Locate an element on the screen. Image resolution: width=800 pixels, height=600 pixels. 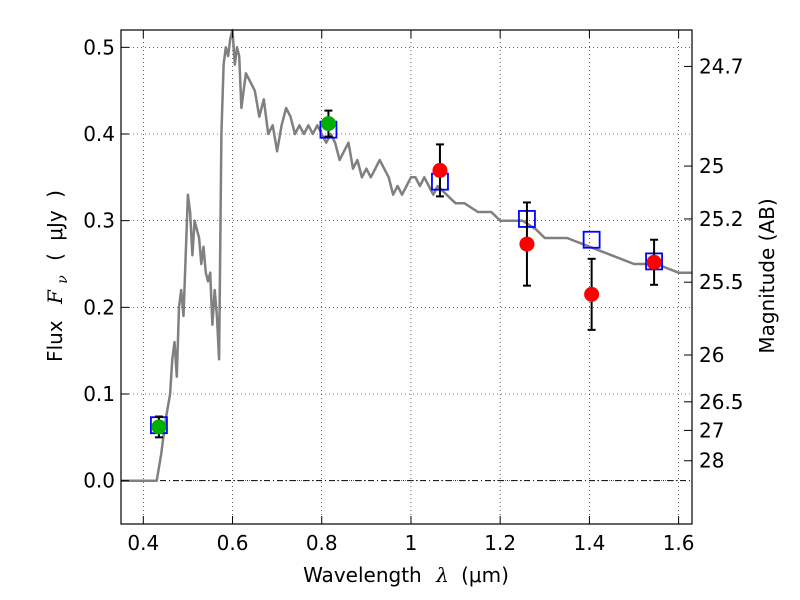
y-axis-label-unit: μJy is located at coordinates (55, 225).